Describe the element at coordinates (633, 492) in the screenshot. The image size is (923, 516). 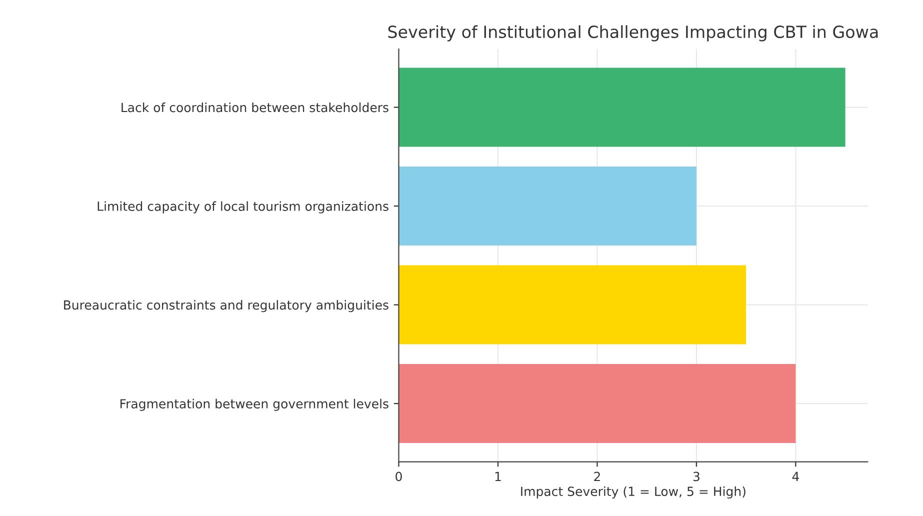
I see `x-axis-title: Impact Severity (1 = Low, 5 = High)` at that location.